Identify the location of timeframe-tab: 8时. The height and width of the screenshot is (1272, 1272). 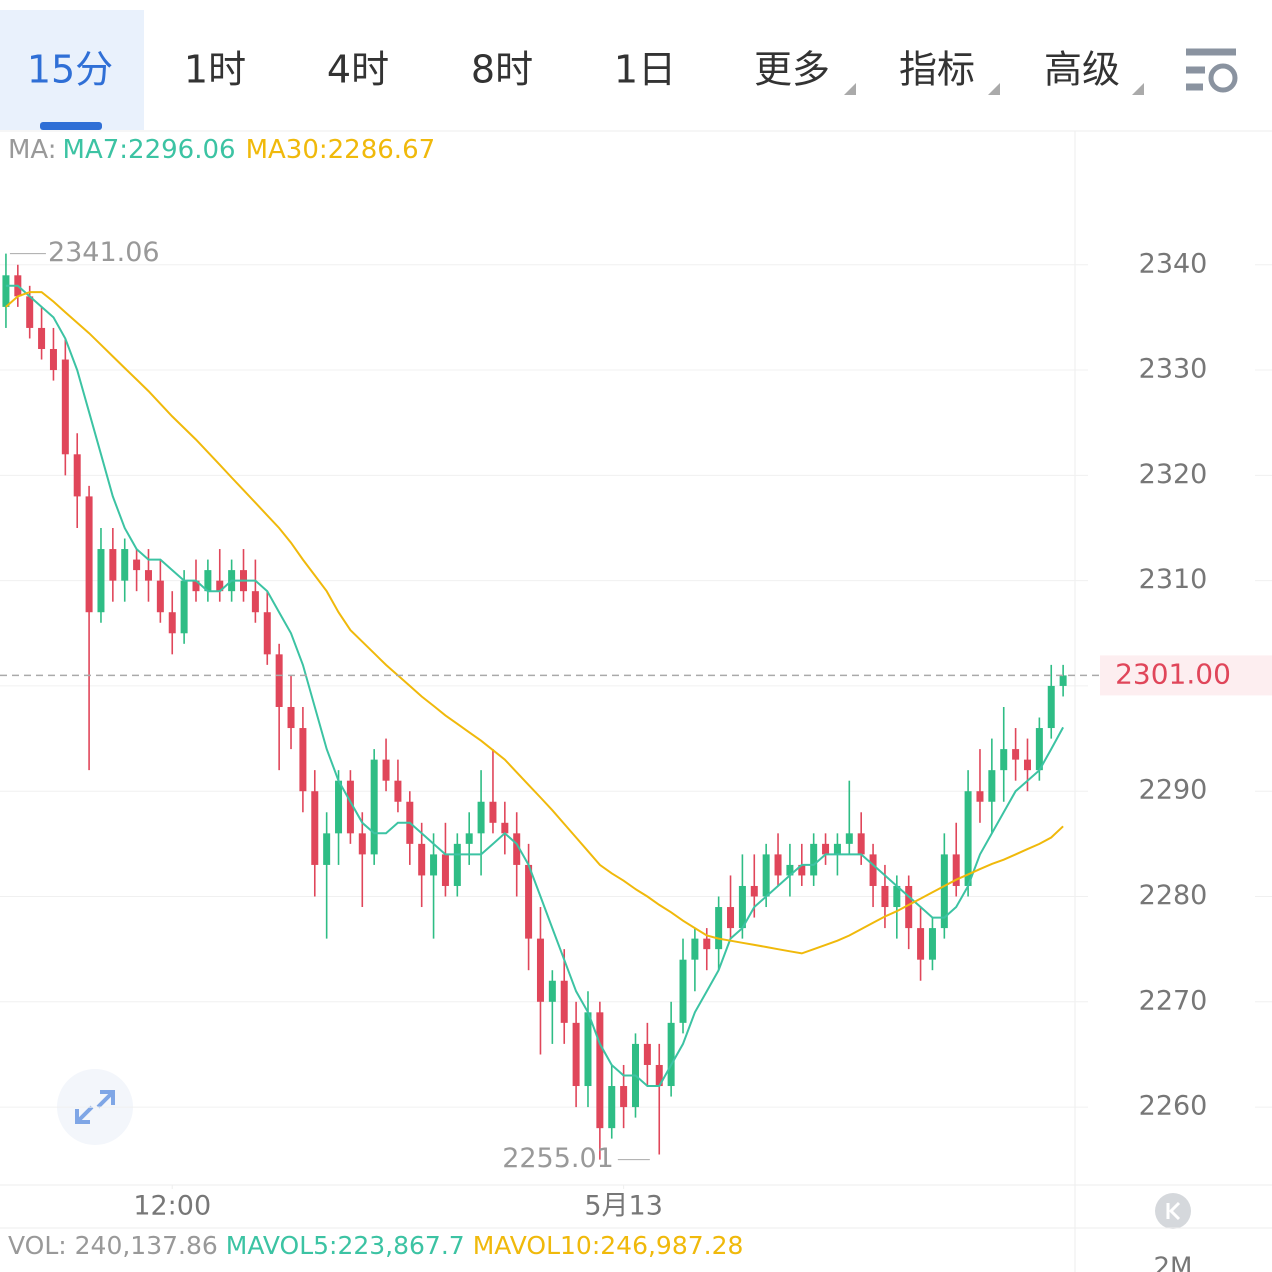
(502, 70).